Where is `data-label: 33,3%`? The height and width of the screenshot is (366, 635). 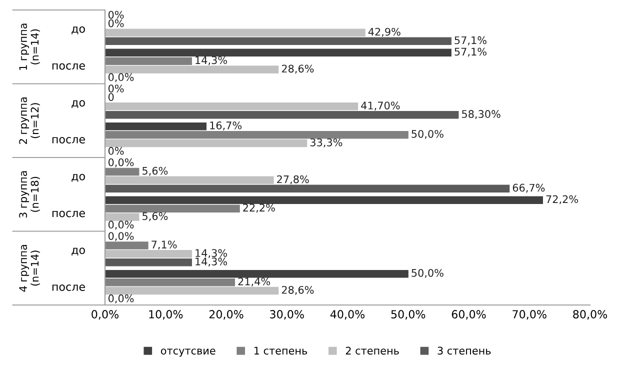
data-label: 33,3% is located at coordinates (326, 143).